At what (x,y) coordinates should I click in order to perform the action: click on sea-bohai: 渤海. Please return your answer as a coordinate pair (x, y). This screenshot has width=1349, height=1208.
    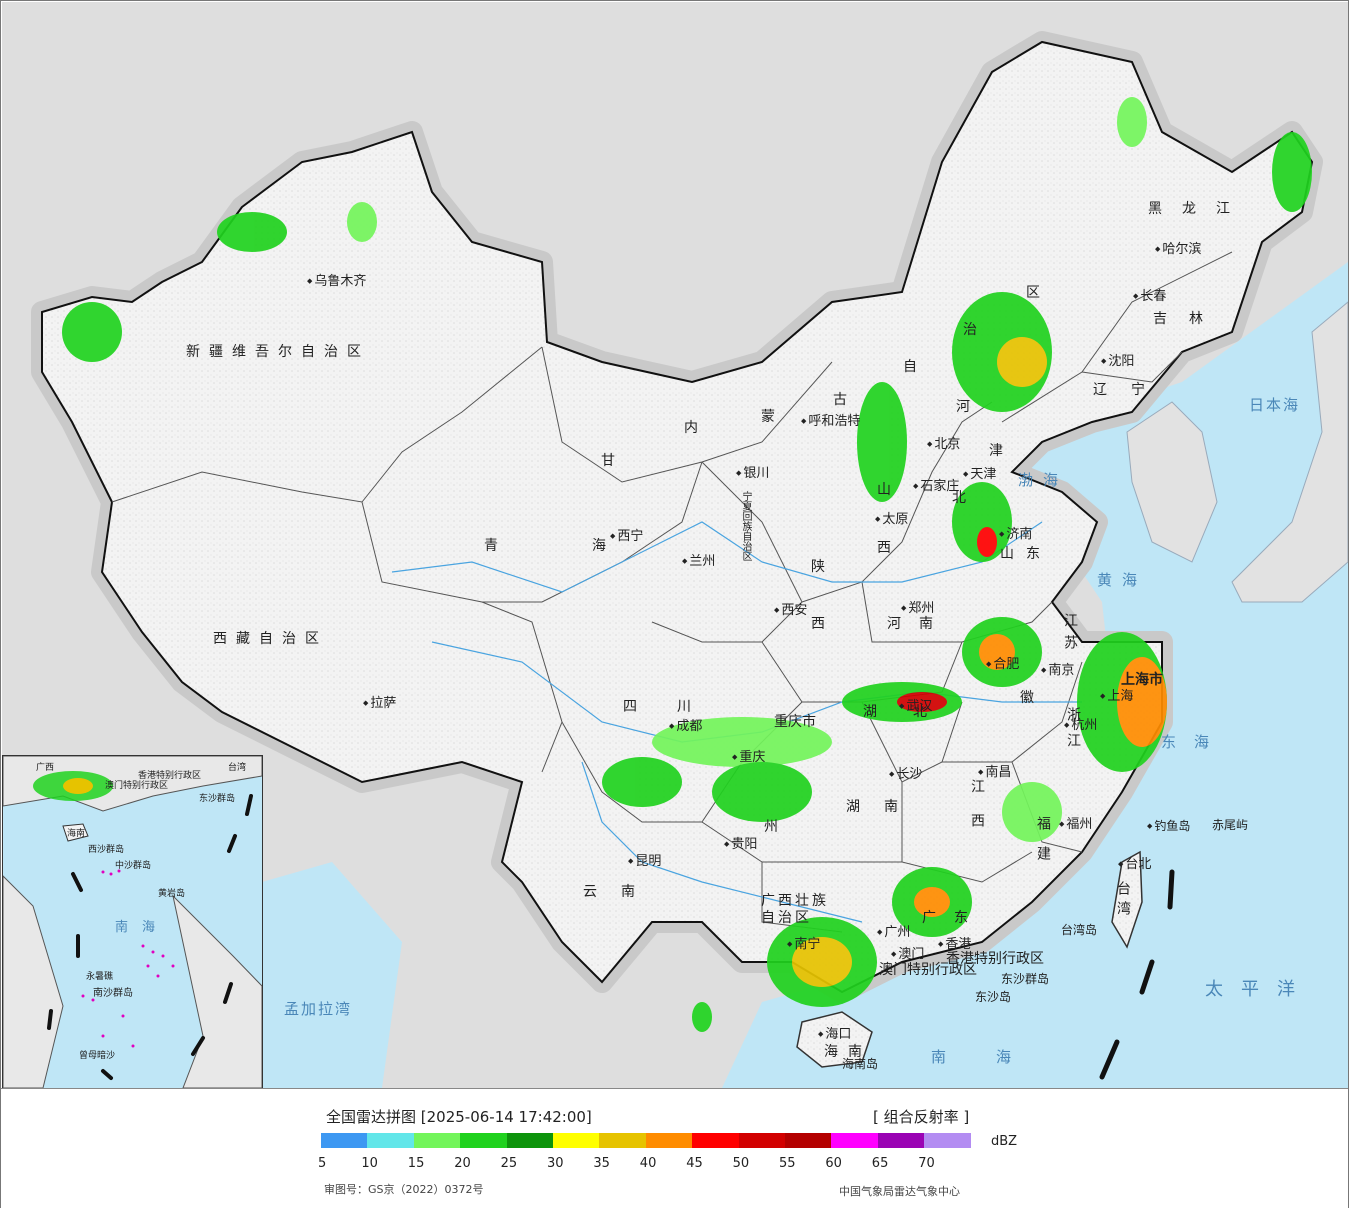
    Looking at the image, I should click on (1043, 480).